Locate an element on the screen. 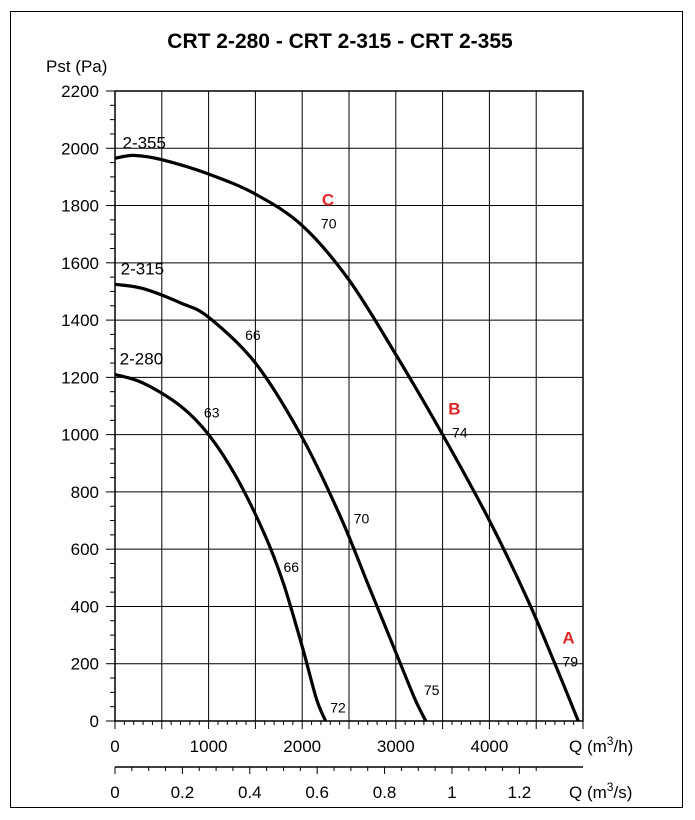 This screenshot has height=820, width=695. marker-A: A is located at coordinates (568, 638).